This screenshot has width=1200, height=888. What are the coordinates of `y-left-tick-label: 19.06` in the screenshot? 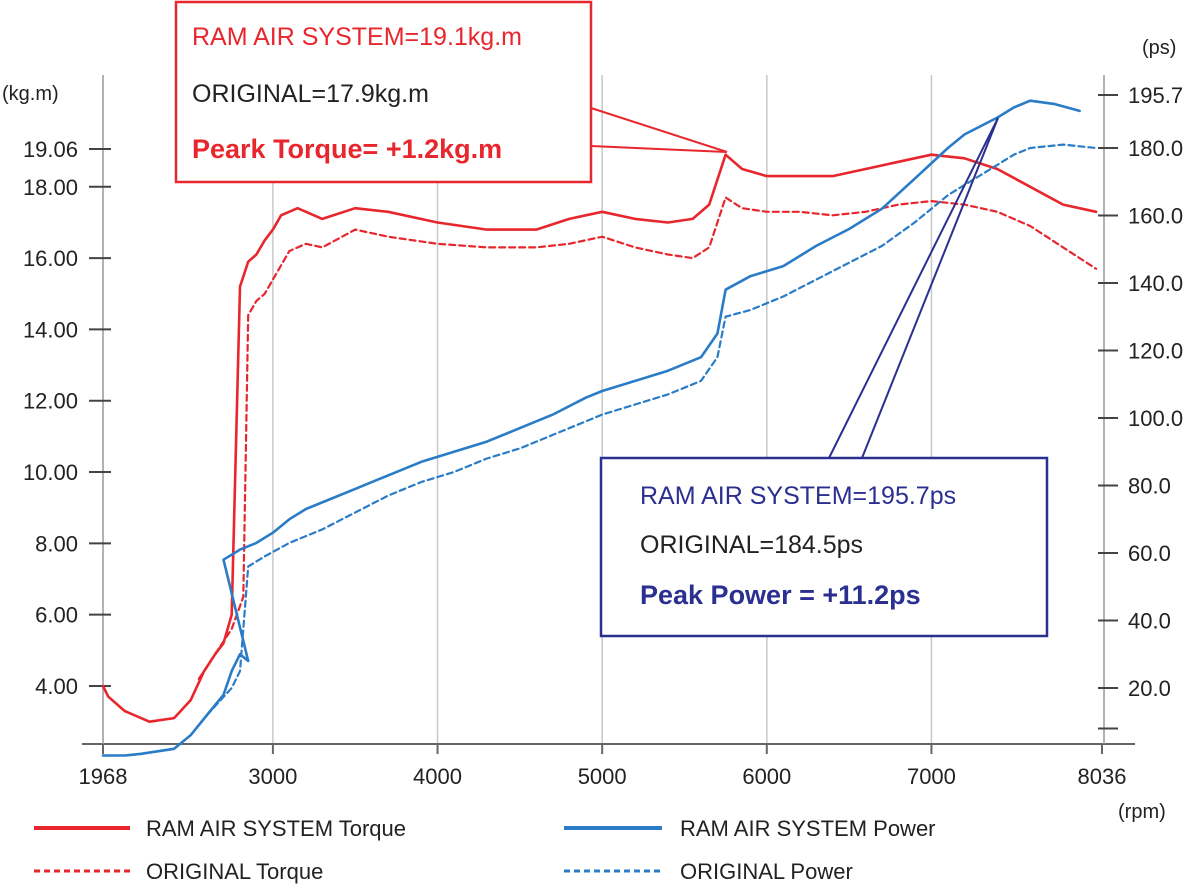 It's located at (50, 149).